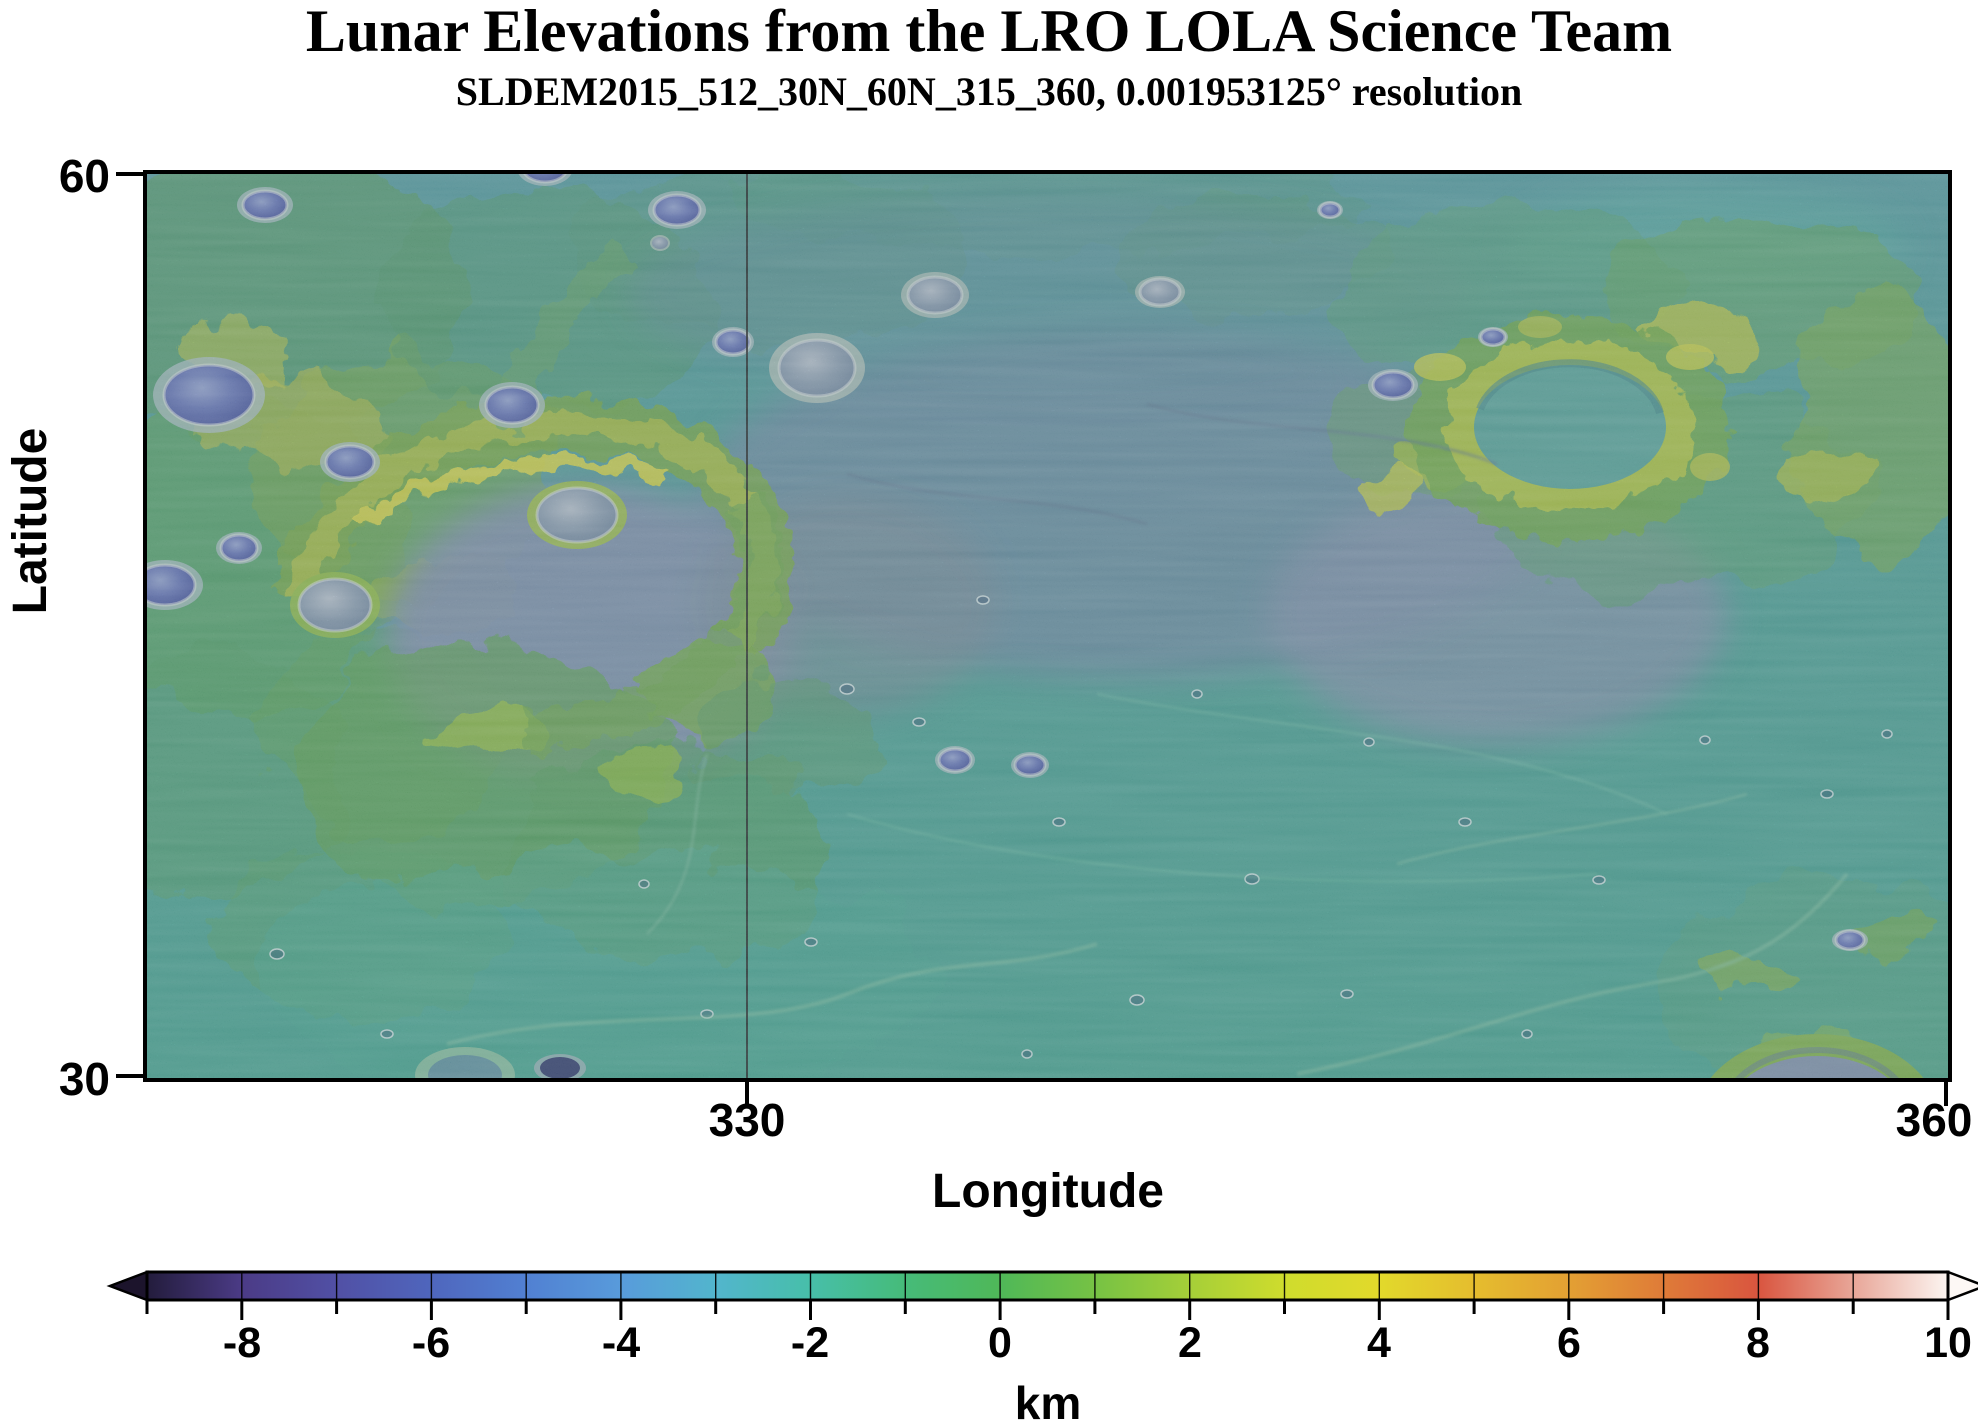 The width and height of the screenshot is (1978, 1422). What do you see at coordinates (242, 1343) in the screenshot?
I see `colorbar-tick-label: -8` at bounding box center [242, 1343].